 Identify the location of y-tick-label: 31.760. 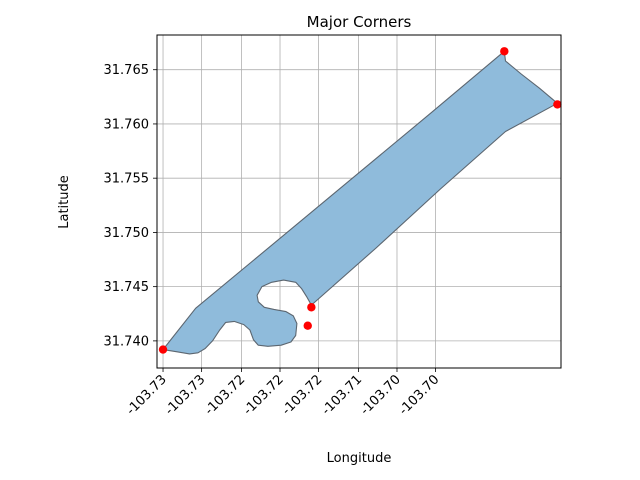
(127, 124).